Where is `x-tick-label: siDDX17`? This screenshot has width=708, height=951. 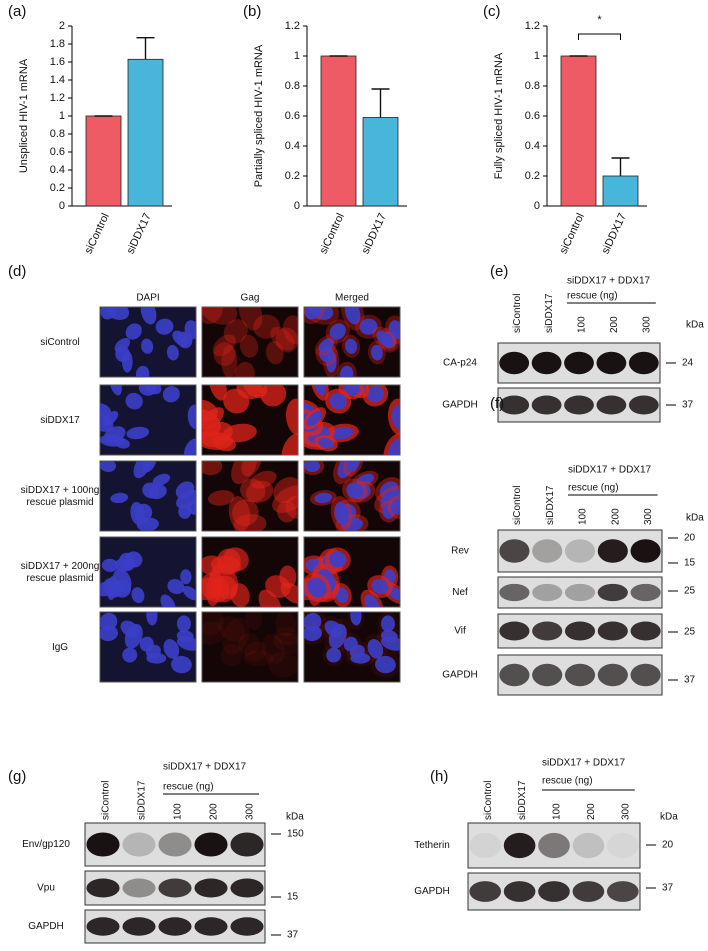
x-tick-label: siDDX17 is located at coordinates (139, 233).